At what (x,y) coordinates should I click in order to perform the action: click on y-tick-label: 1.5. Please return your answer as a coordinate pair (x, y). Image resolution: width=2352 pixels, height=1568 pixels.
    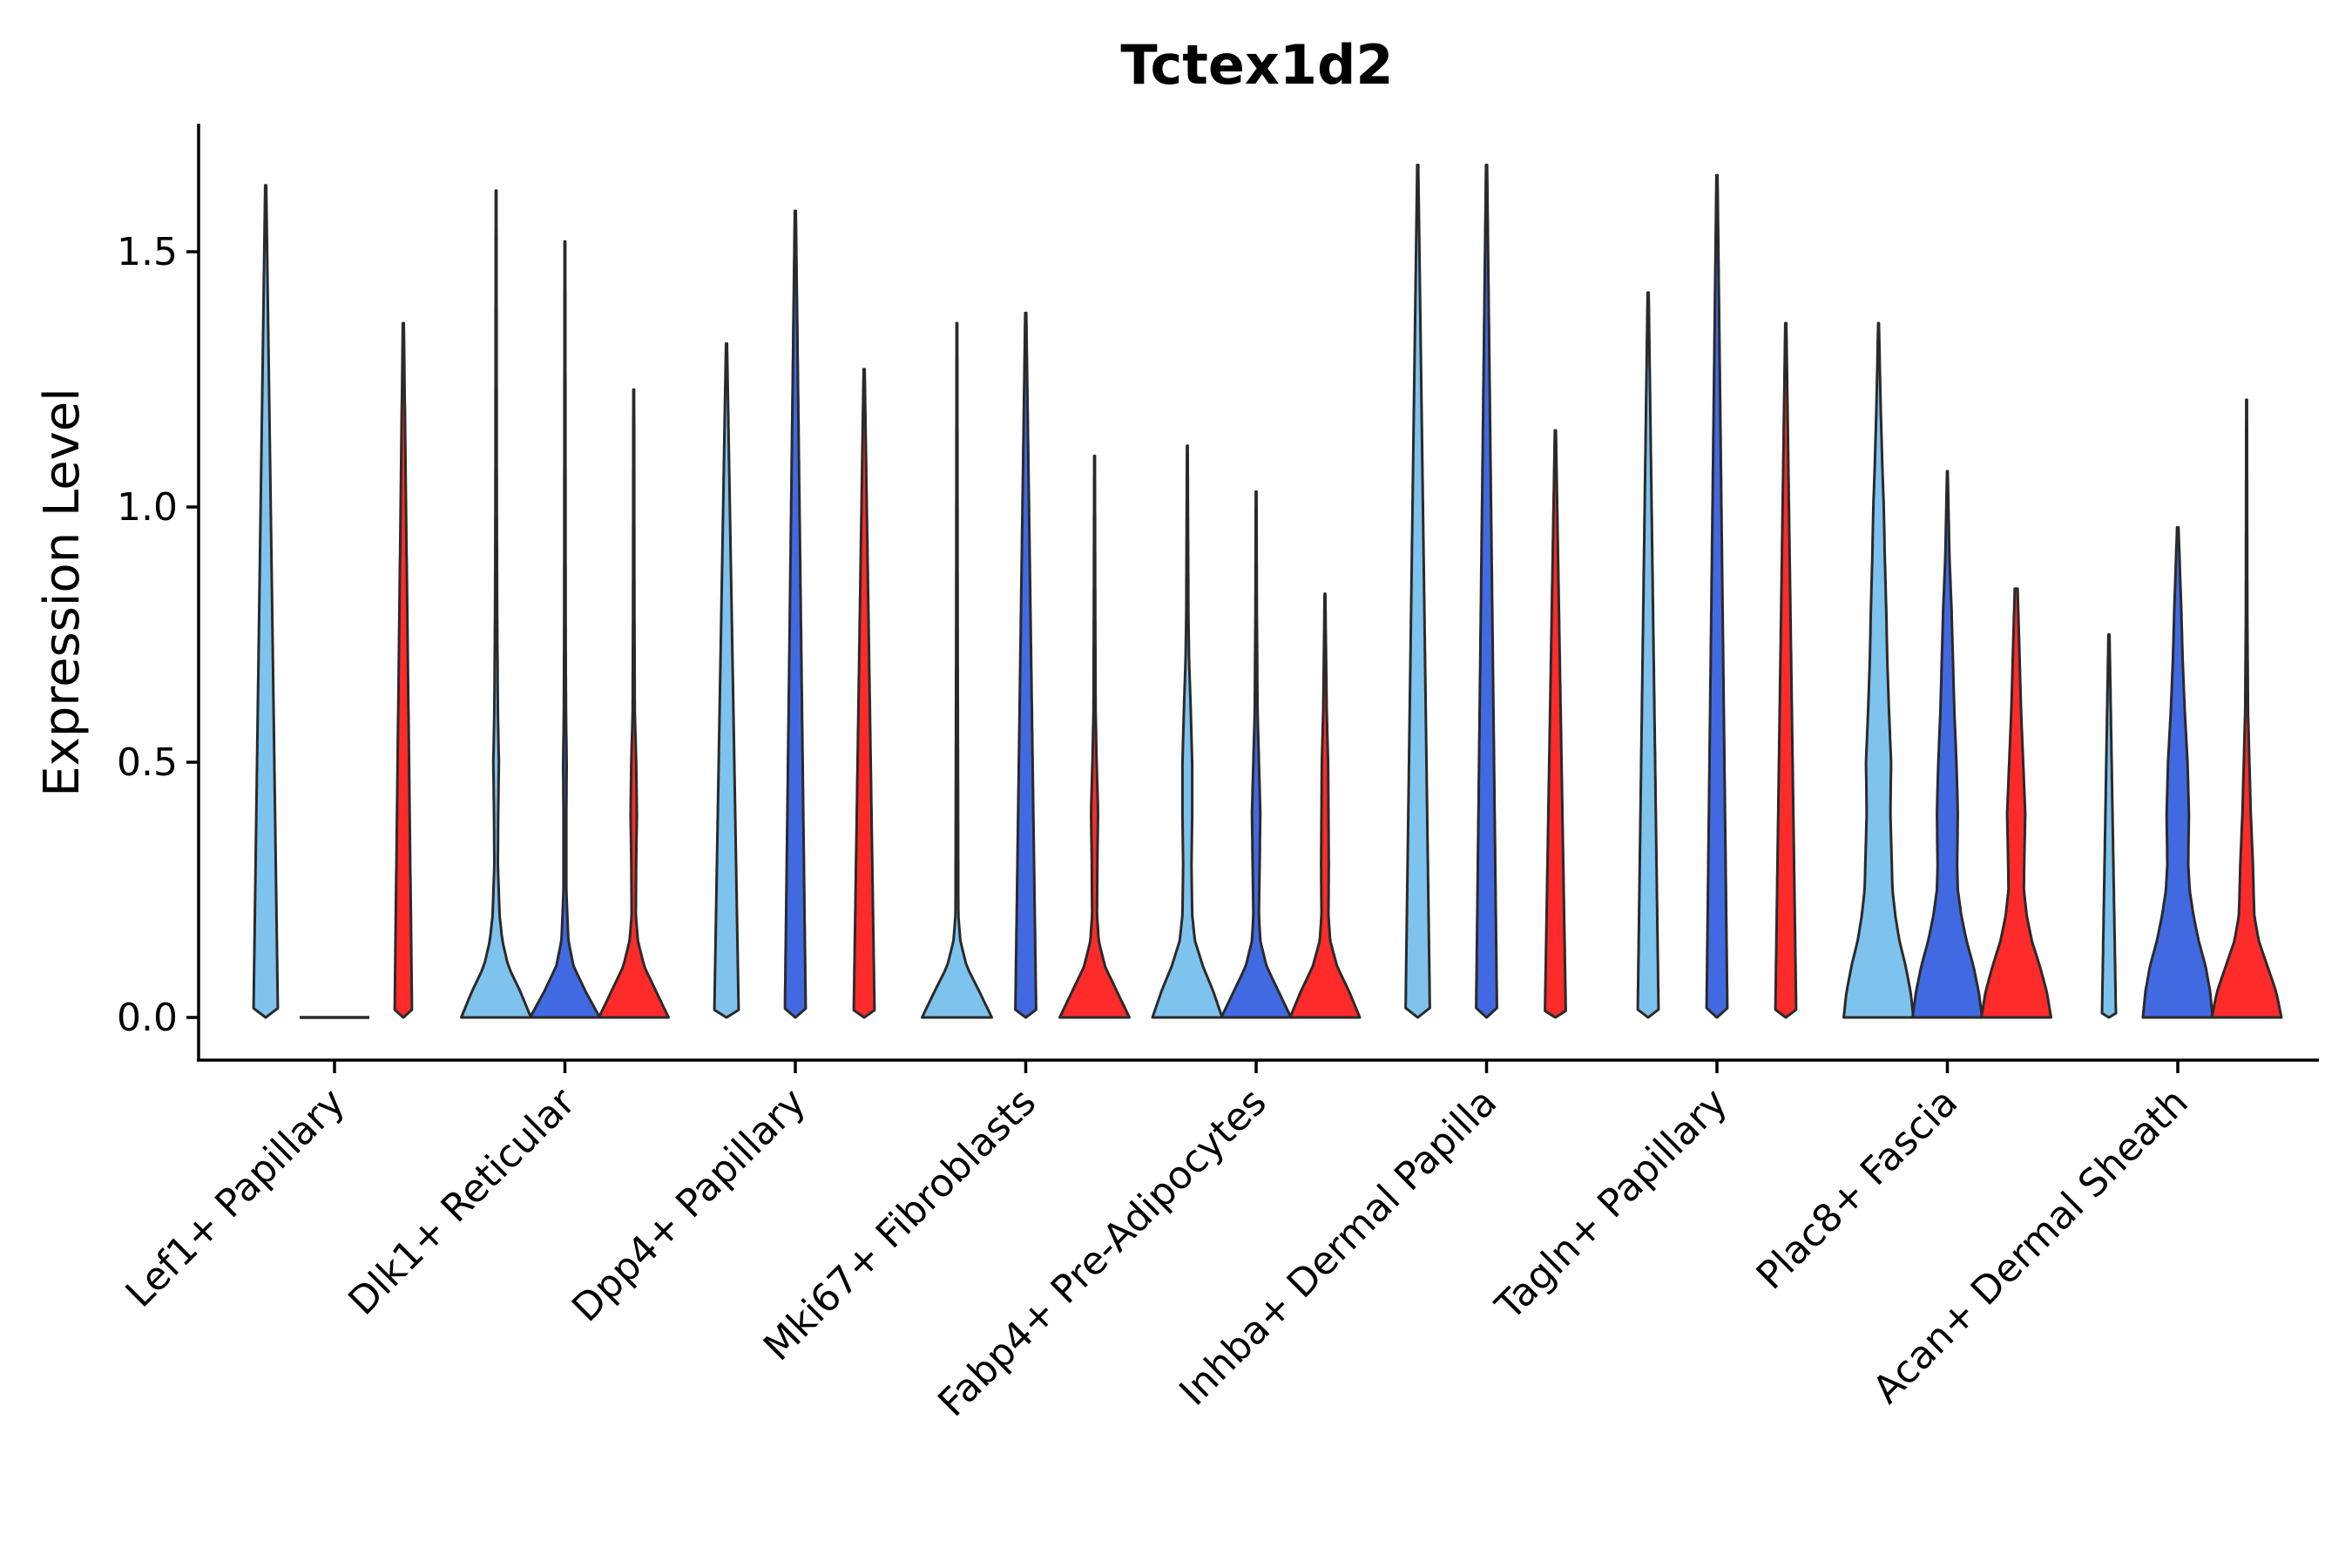
    Looking at the image, I should click on (147, 252).